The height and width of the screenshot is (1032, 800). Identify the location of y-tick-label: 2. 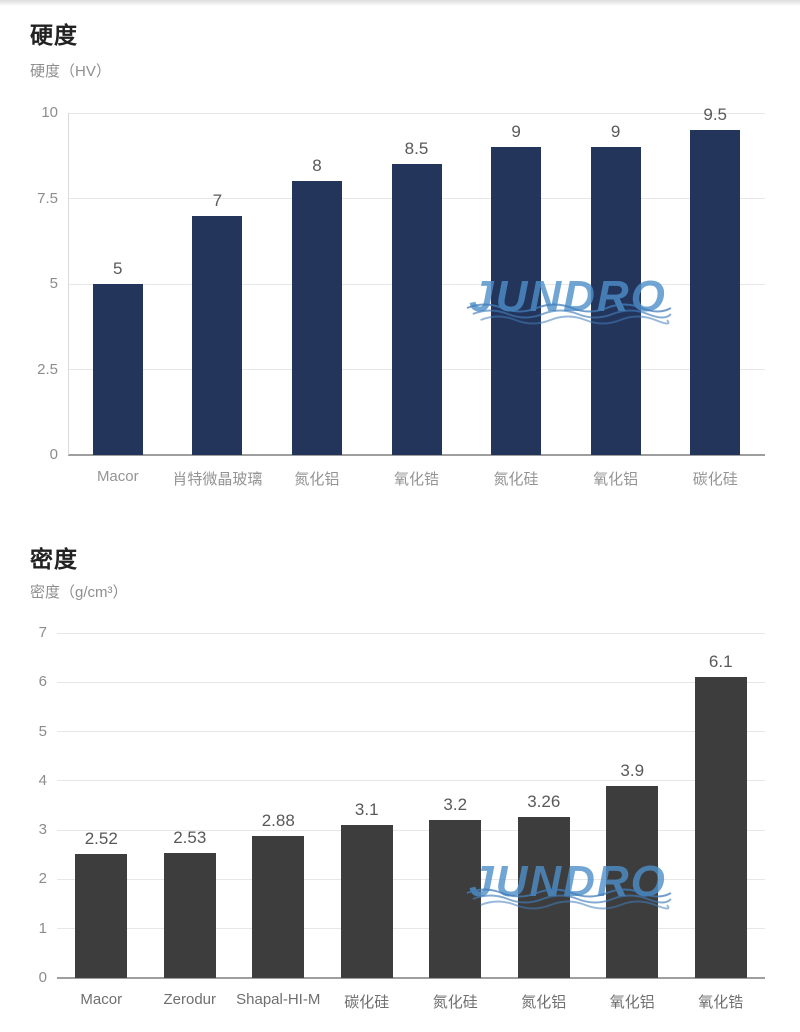
(42, 879).